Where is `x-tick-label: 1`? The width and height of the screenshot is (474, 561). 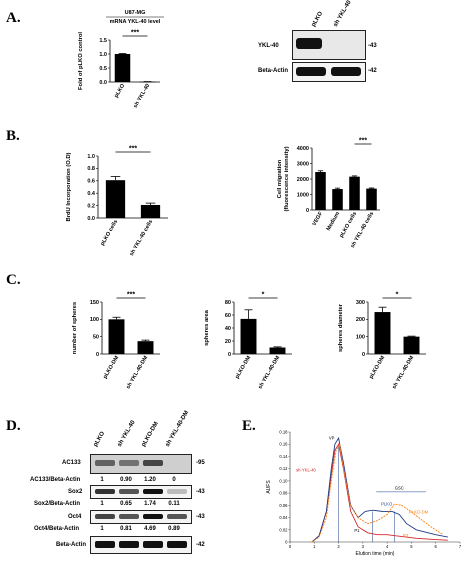
x-tick-label: 1 is located at coordinates (314, 546).